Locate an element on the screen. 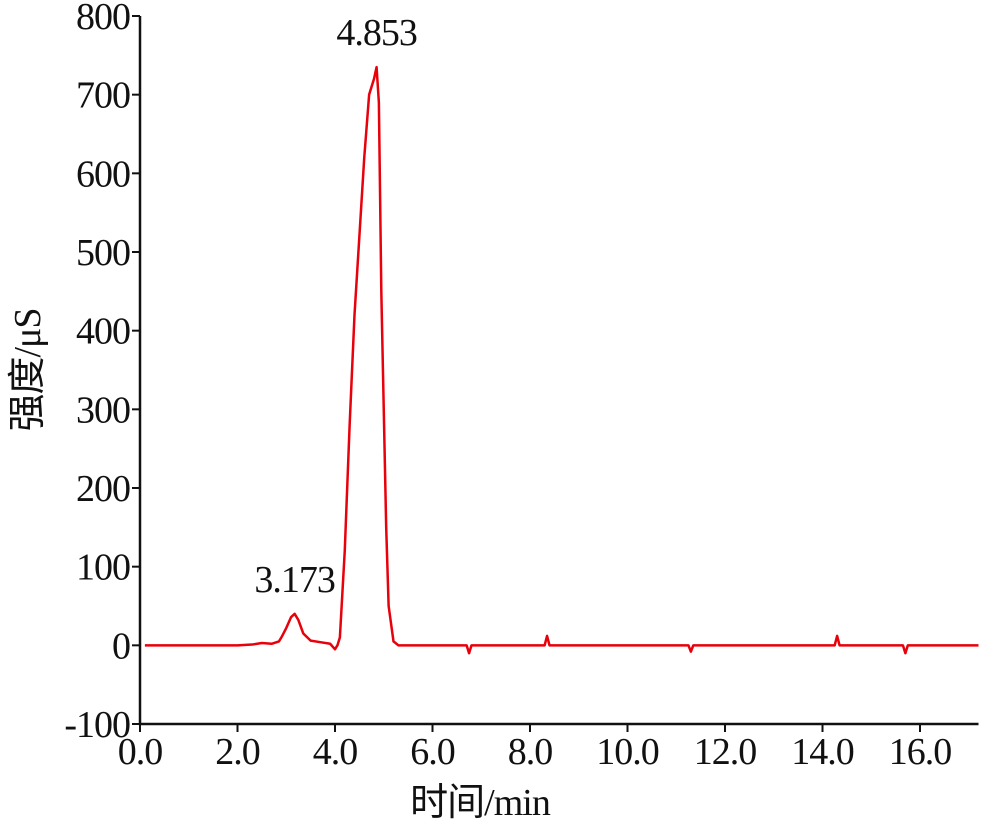 The image size is (1000, 838). peak-label: 3.173 is located at coordinates (294, 580).